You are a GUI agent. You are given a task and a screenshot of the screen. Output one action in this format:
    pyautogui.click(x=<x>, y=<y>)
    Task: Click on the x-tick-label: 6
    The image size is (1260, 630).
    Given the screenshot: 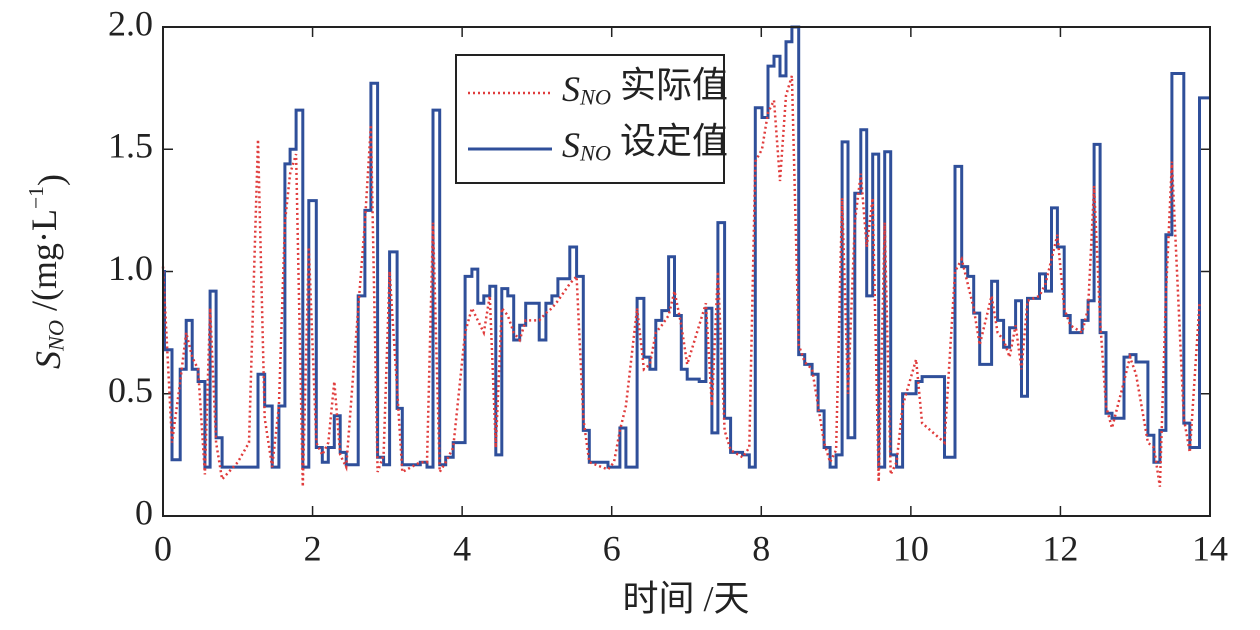 What is the action you would take?
    pyautogui.click(x=612, y=548)
    